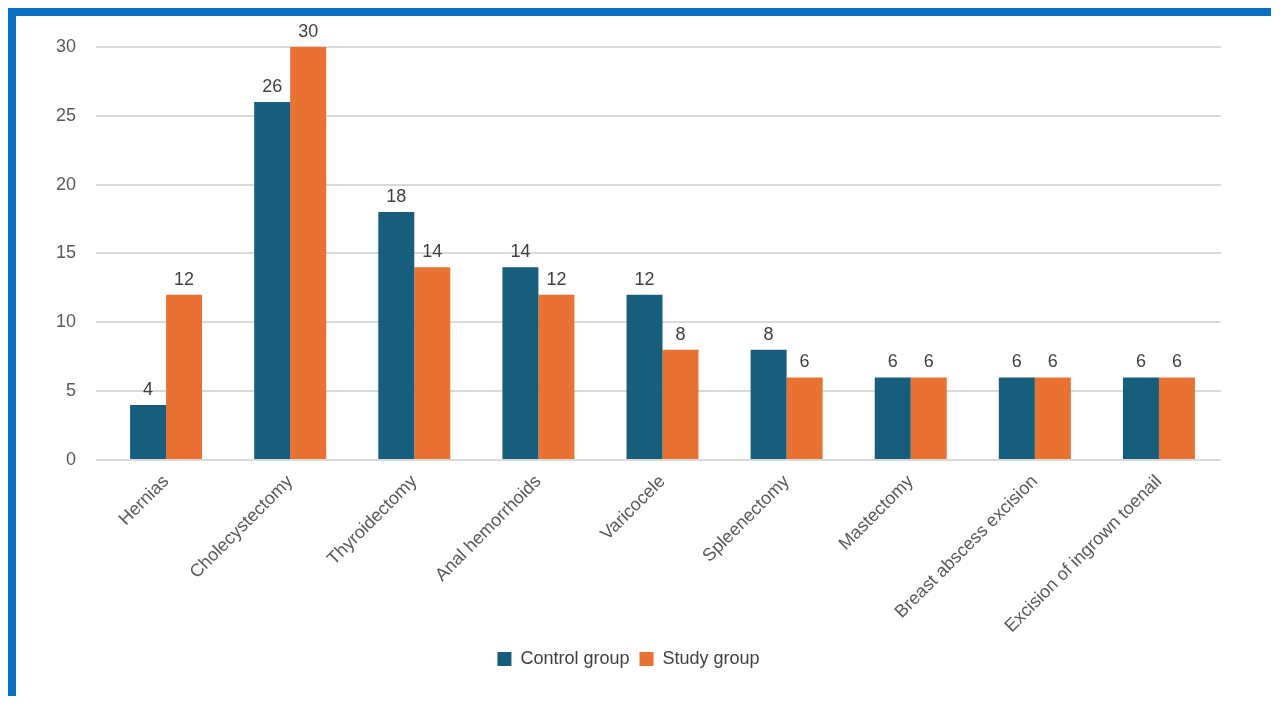 The width and height of the screenshot is (1283, 704). What do you see at coordinates (66, 45) in the screenshot?
I see `y-tick-label: 30` at bounding box center [66, 45].